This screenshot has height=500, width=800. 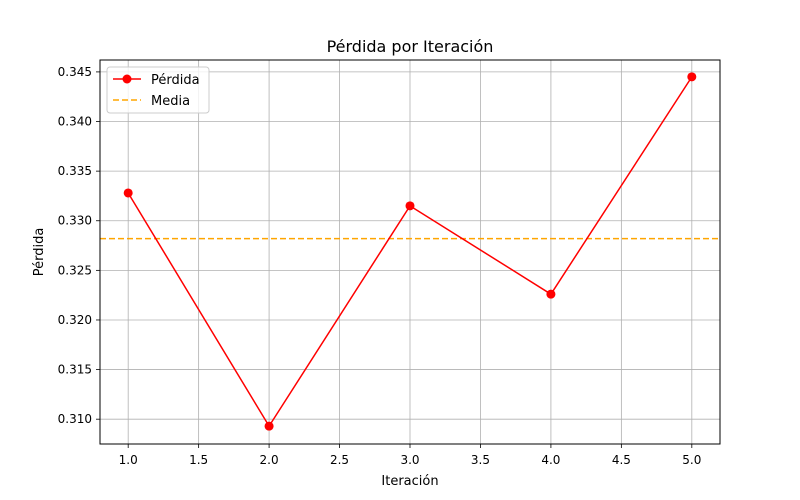 What do you see at coordinates (75, 270) in the screenshot?
I see `y-tick-label: 0.325` at bounding box center [75, 270].